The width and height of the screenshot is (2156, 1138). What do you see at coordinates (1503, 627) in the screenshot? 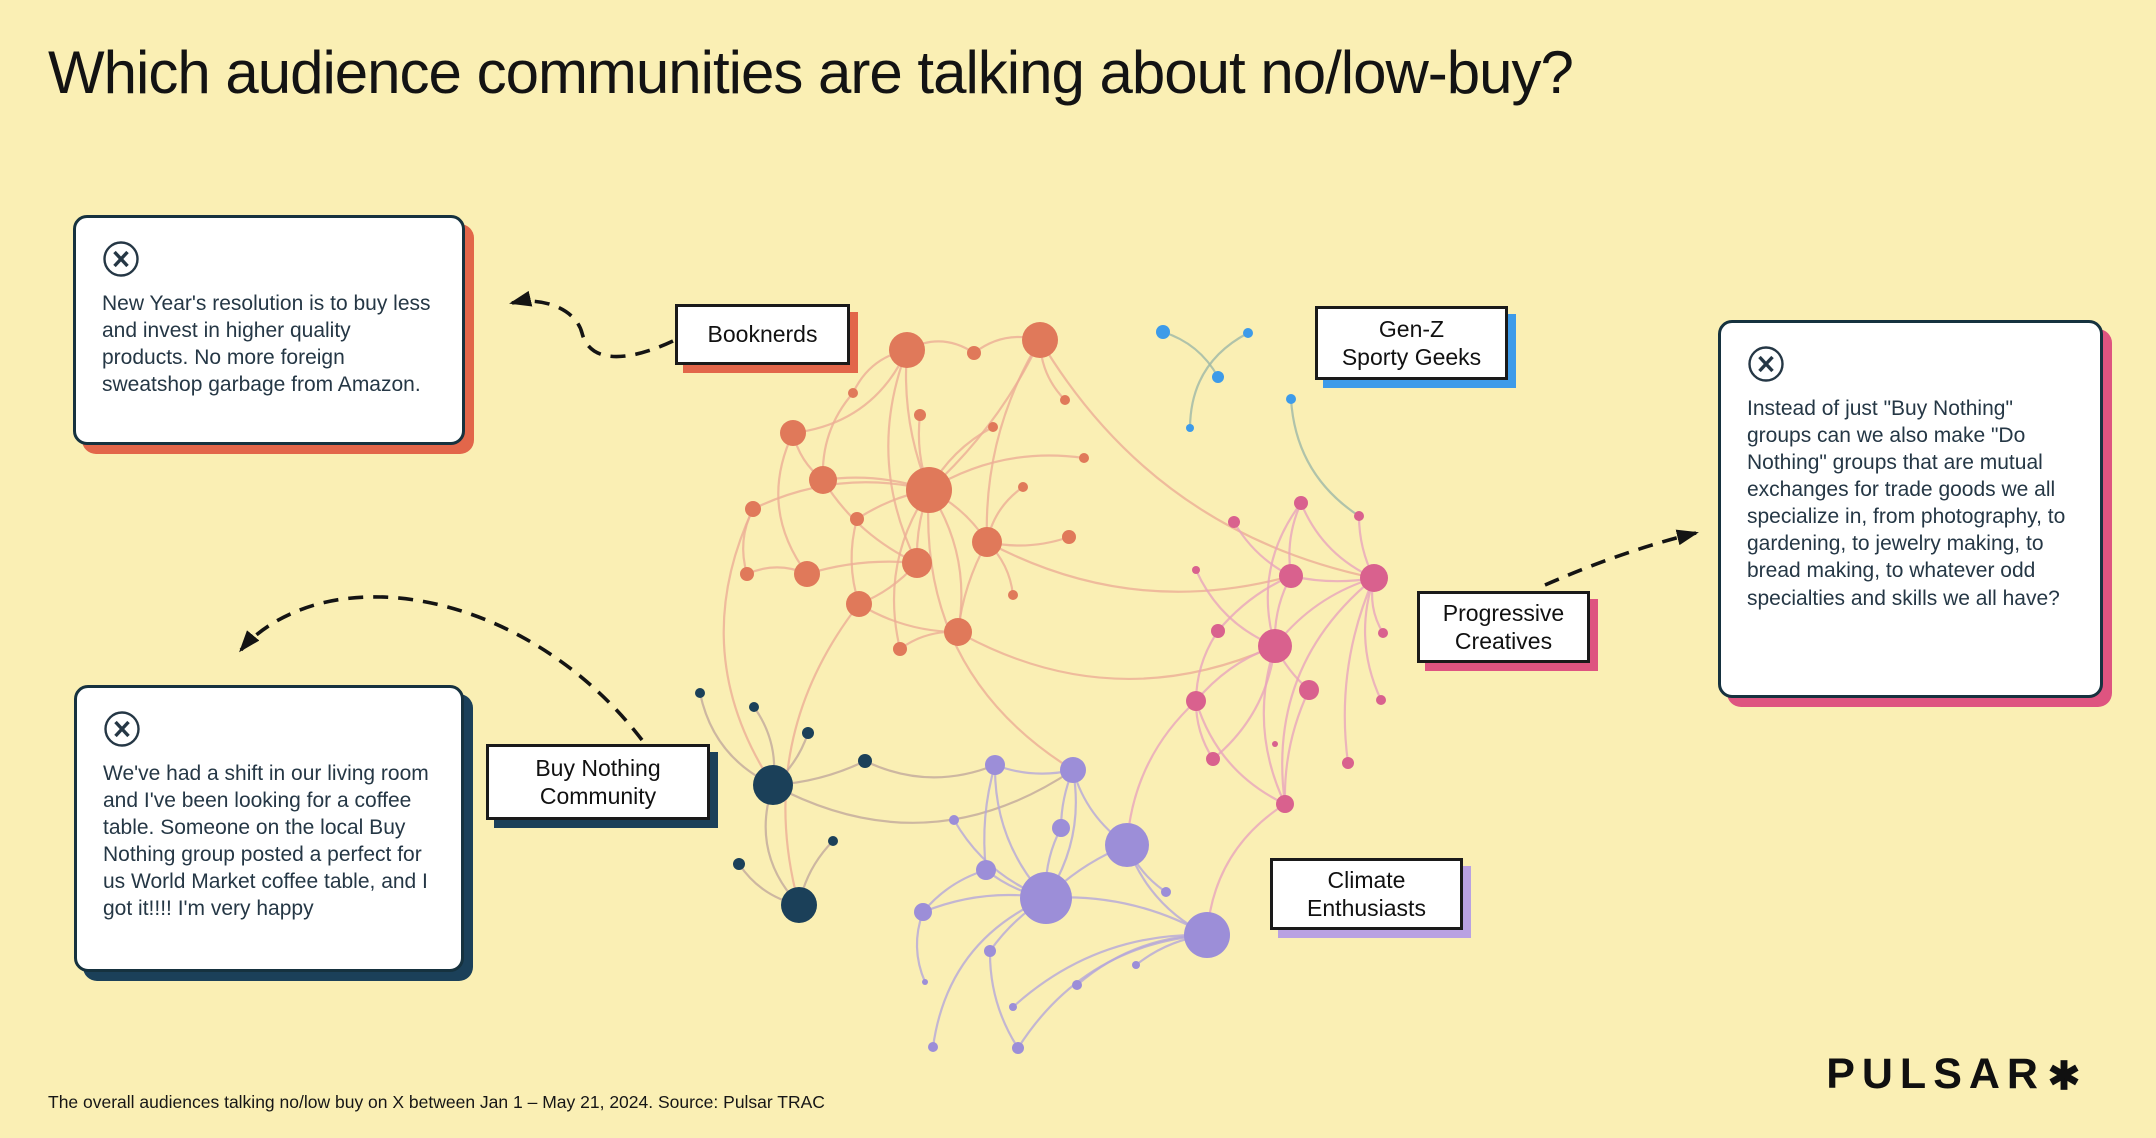
I see `community-label-progressive-creatives: Progressive Creatives` at bounding box center [1503, 627].